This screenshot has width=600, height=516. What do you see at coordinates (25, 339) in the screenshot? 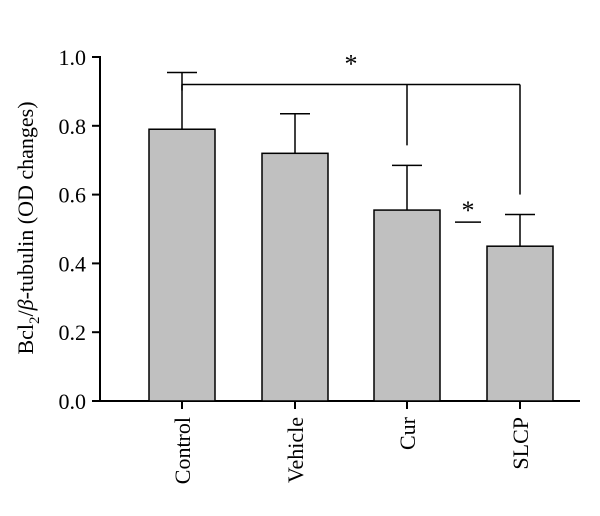
I see `y-axis-title-prefix: Bcl` at bounding box center [25, 339].